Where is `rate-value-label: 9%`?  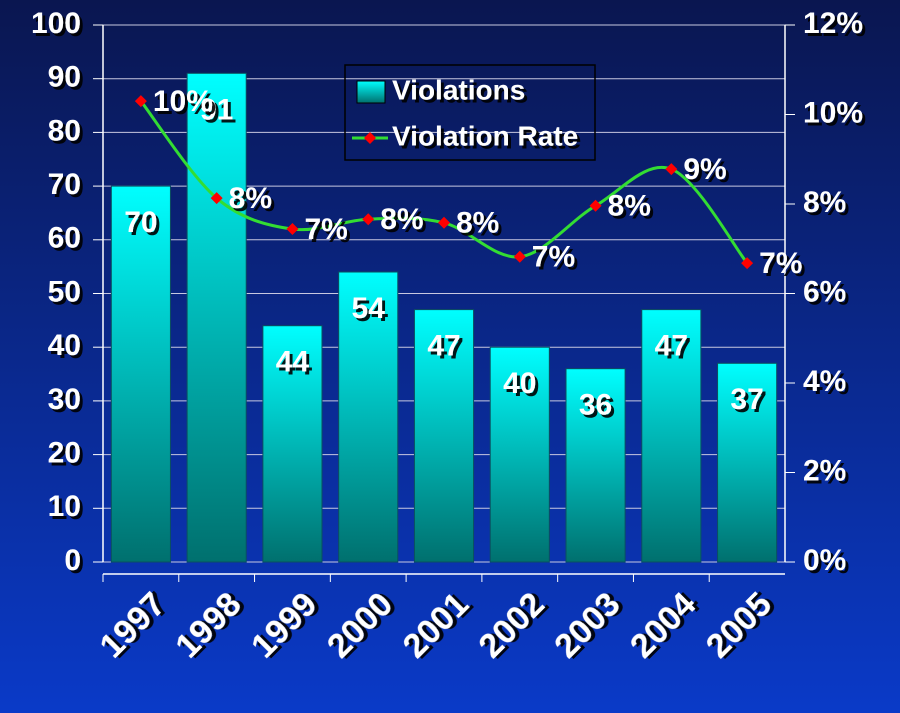
rate-value-label: 9% is located at coordinates (704, 169).